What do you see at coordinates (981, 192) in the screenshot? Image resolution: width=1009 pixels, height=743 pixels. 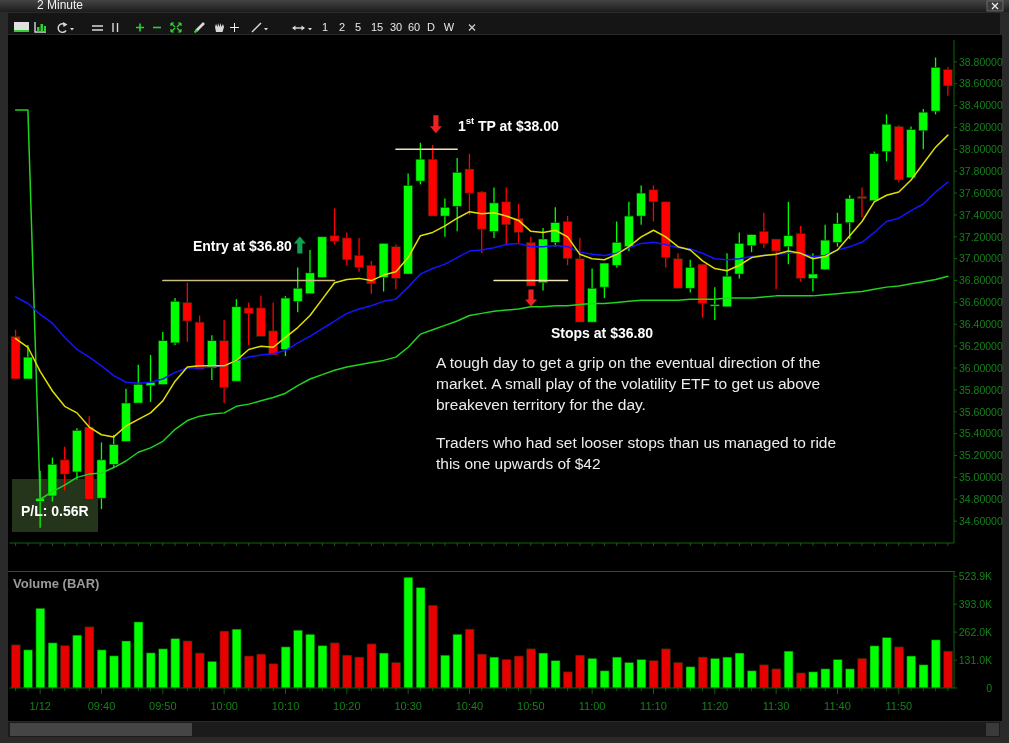 I see `y-tick-label: 37.60000` at bounding box center [981, 192].